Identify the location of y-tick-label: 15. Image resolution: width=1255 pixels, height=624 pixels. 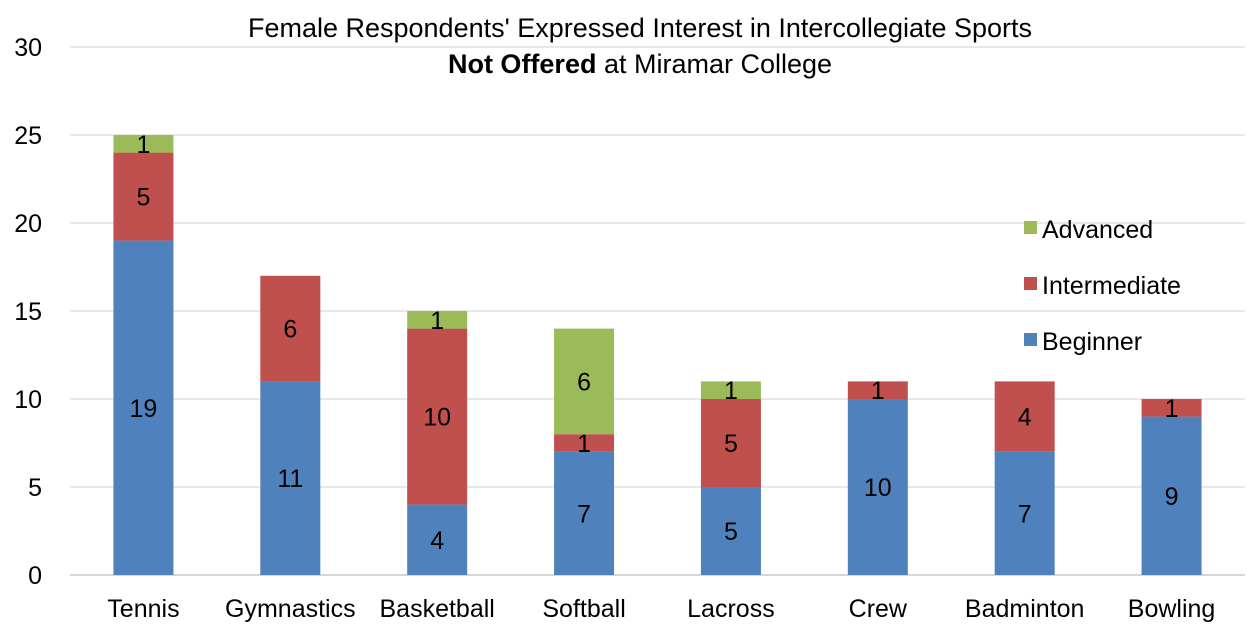
(28, 312).